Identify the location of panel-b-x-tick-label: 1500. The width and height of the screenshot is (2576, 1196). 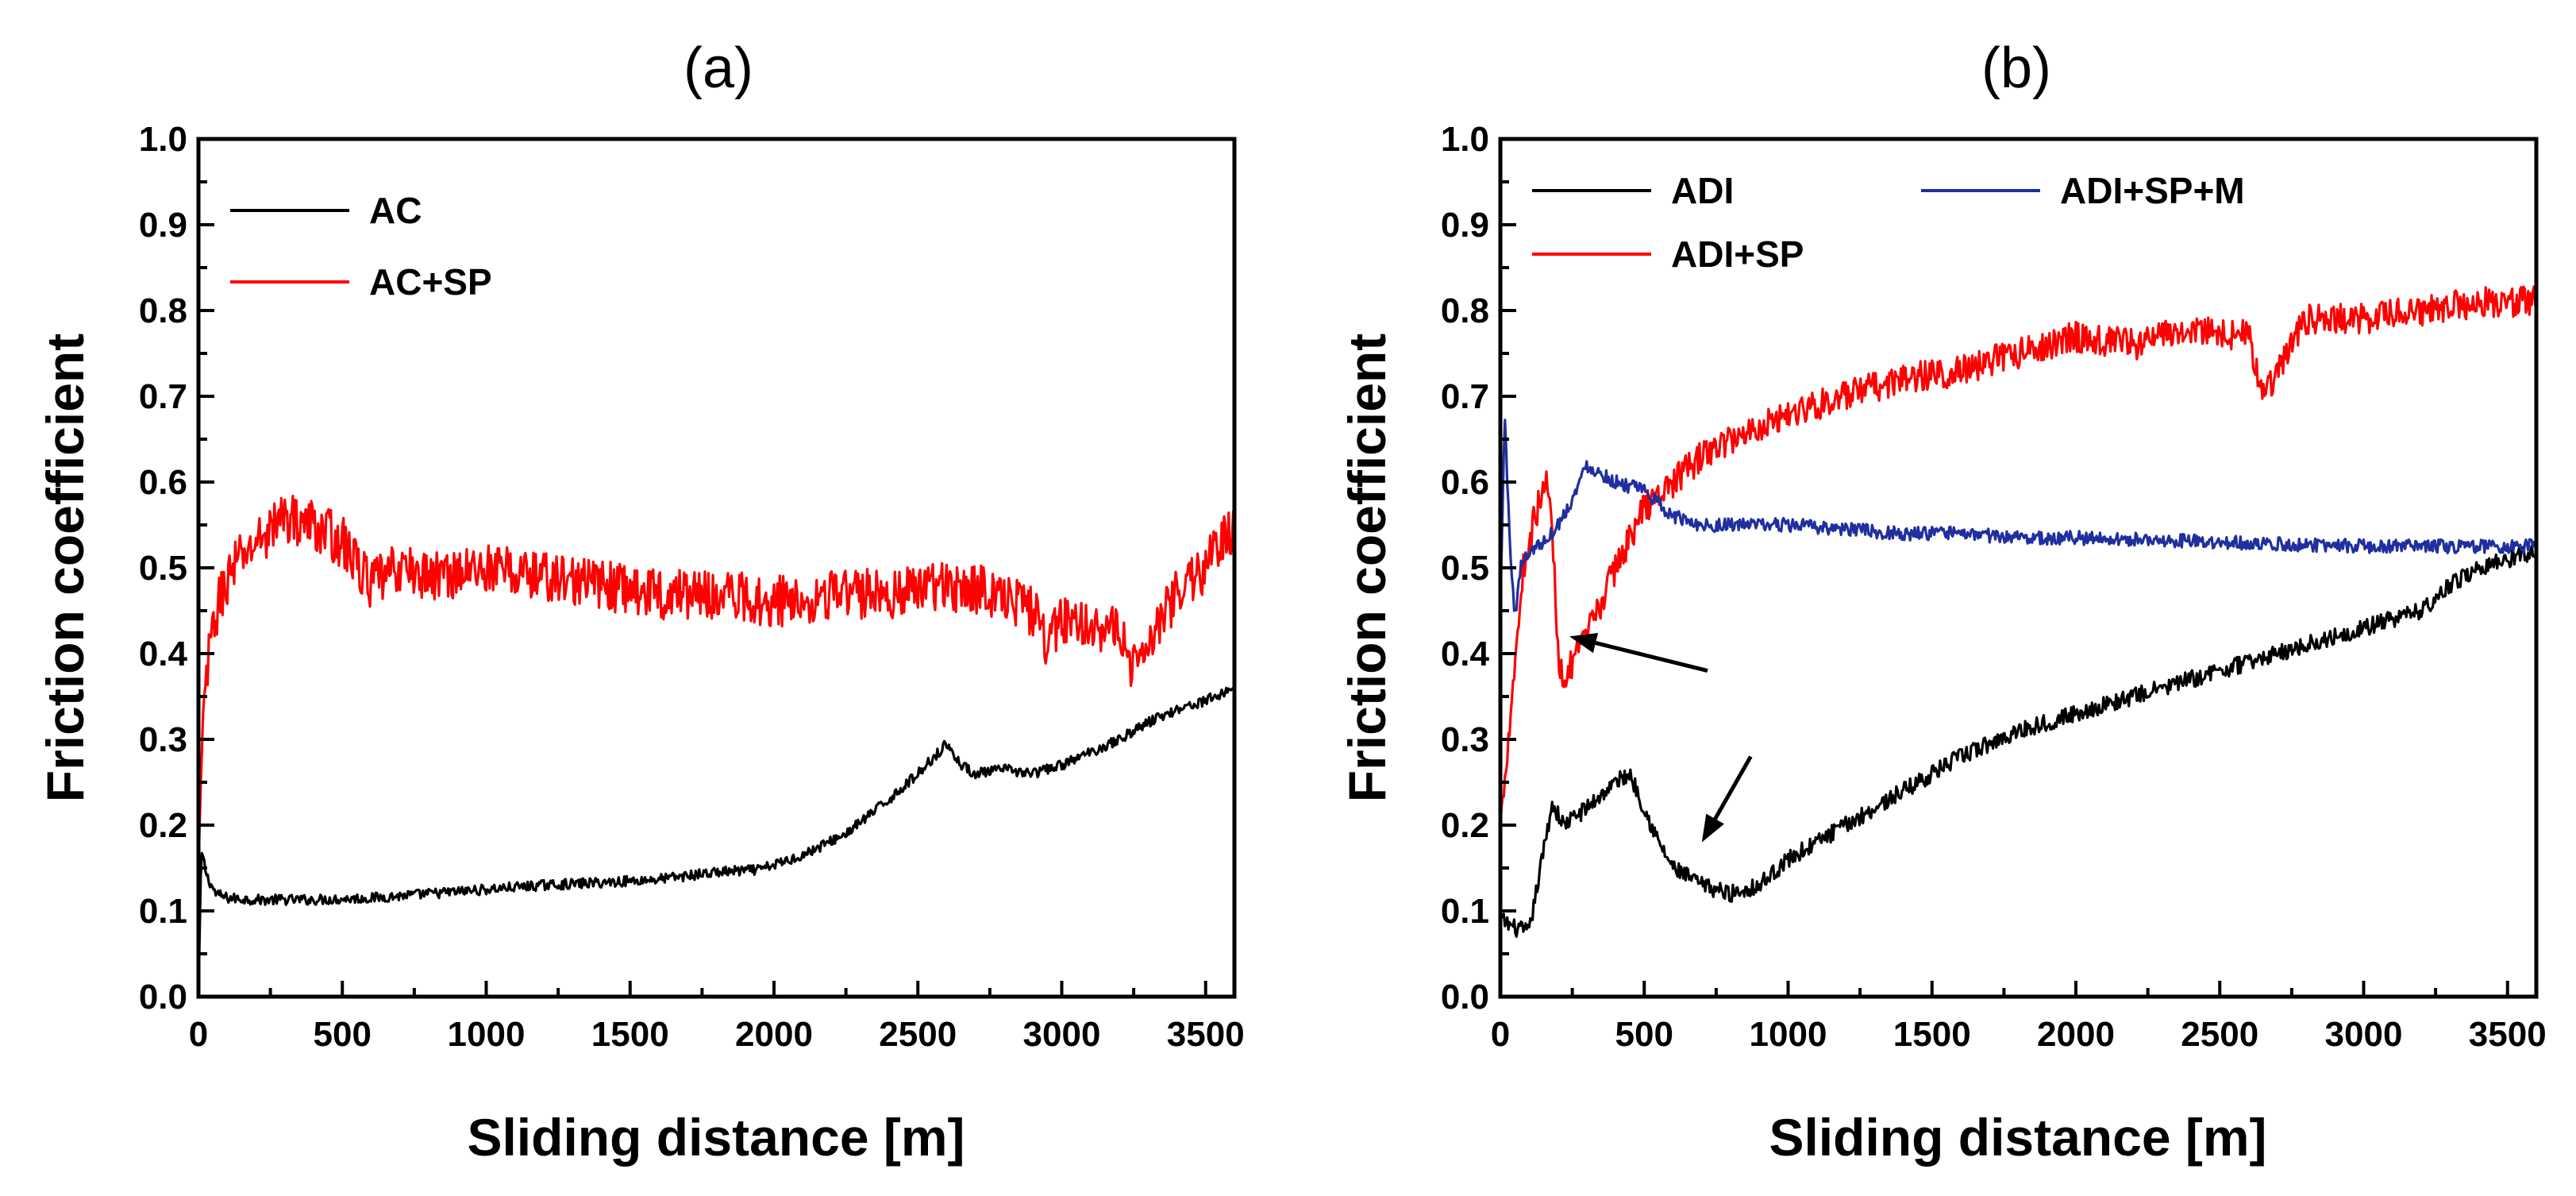
(1932, 1034).